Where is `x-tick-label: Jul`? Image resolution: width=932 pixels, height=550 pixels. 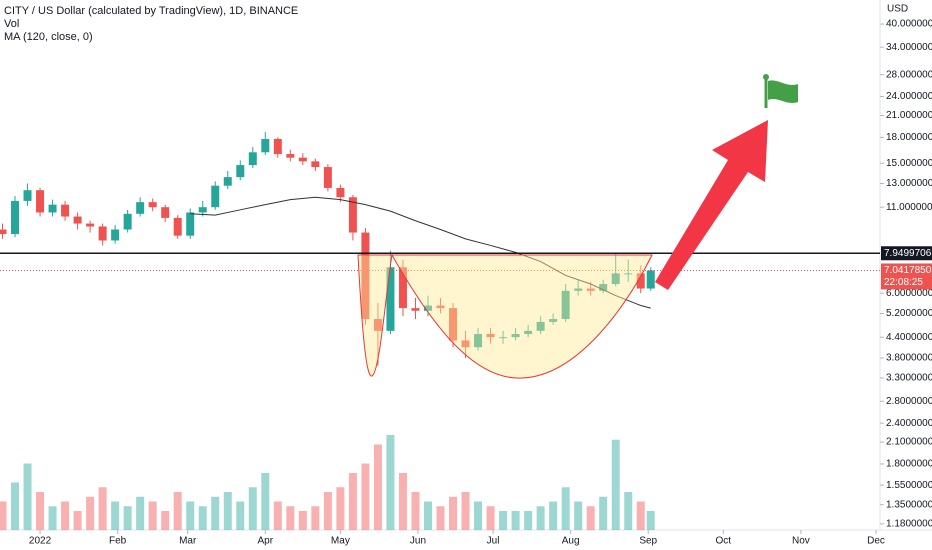
x-tick-label: Jul is located at coordinates (493, 541).